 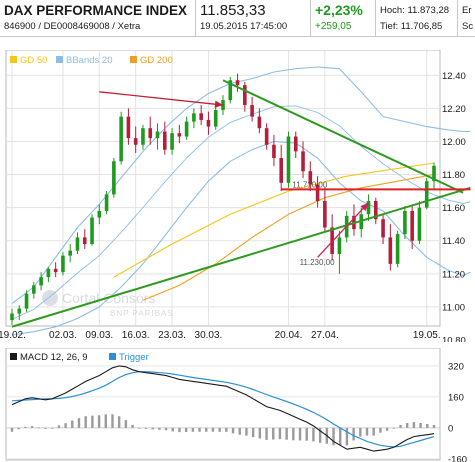 What do you see at coordinates (289, 335) in the screenshot?
I see `x-tick-label: 20.04.` at bounding box center [289, 335].